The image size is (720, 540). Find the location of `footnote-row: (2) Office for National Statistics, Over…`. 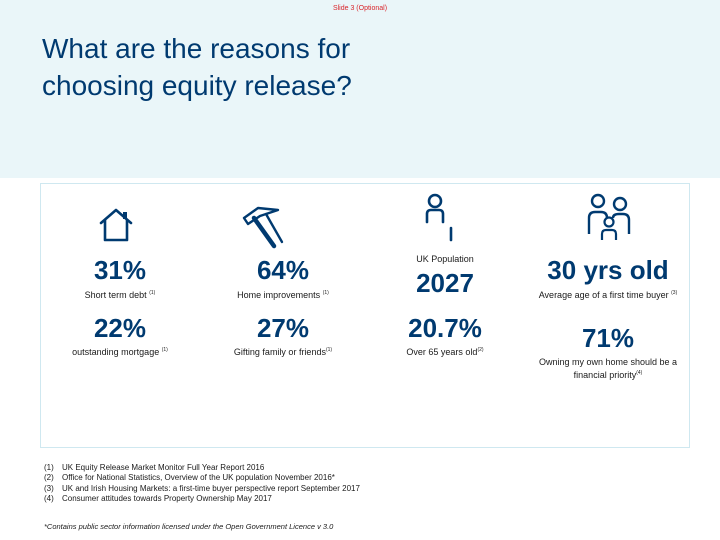

footnote-row: (2) Office for National Statistics, Over… is located at coordinates (189, 478).